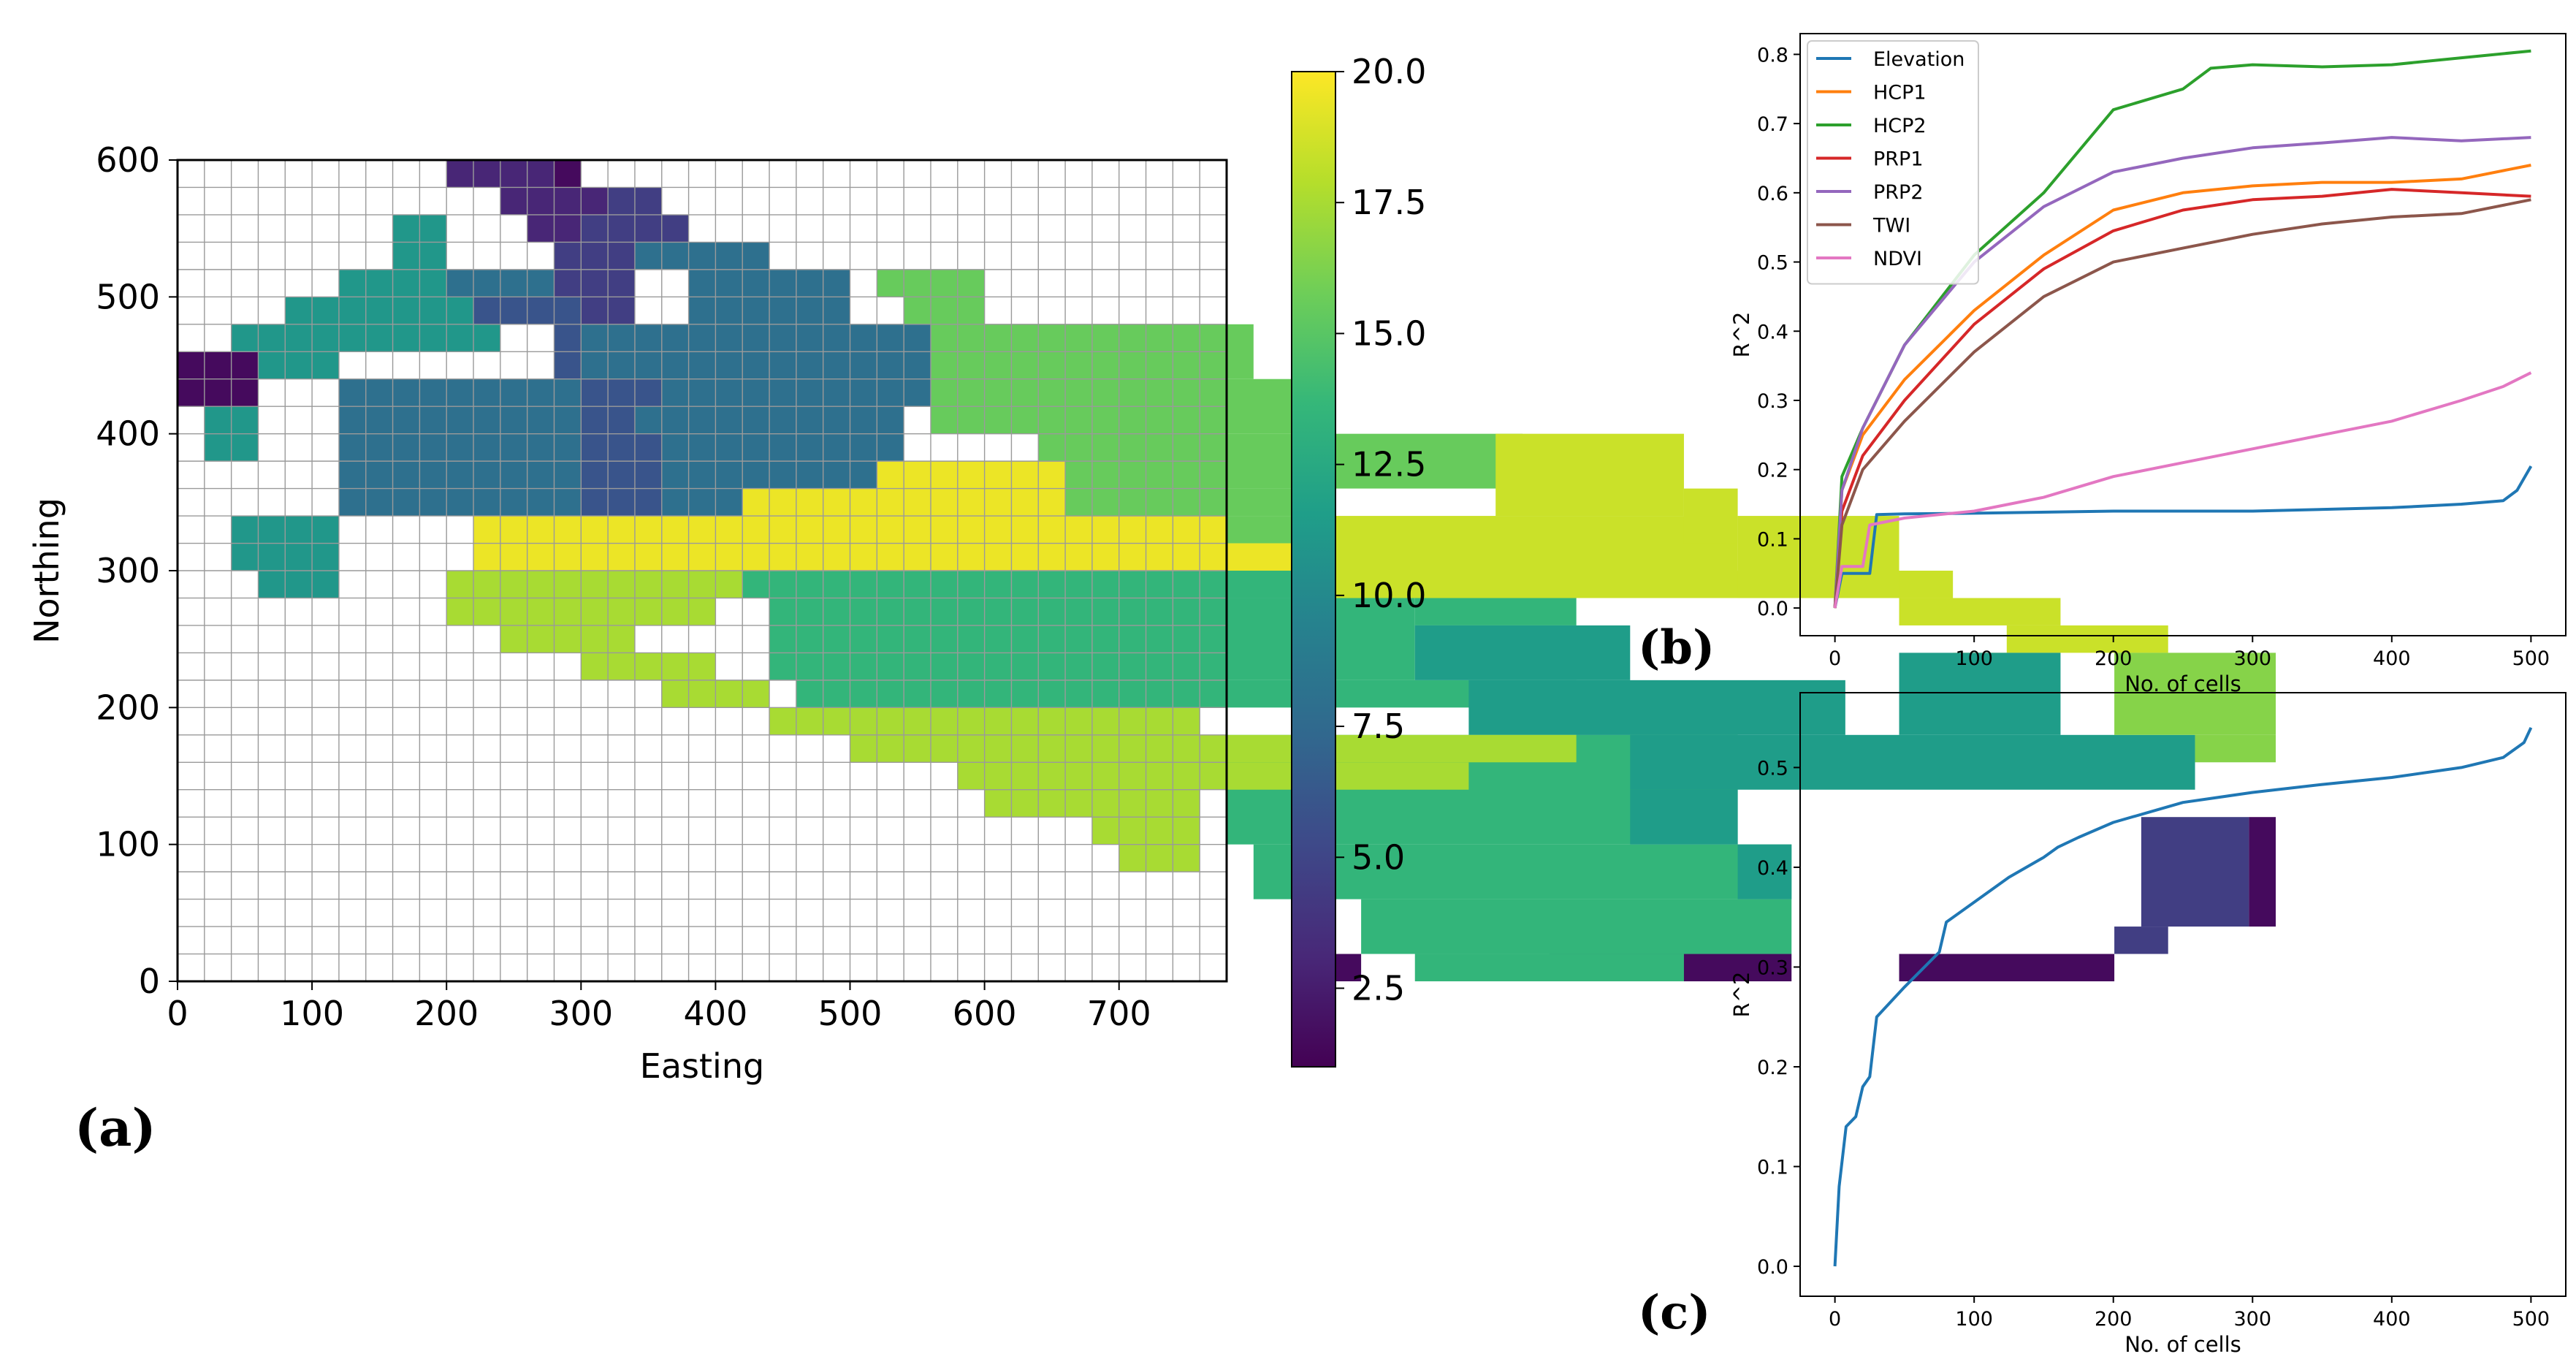 Image resolution: width=2576 pixels, height=1362 pixels. Describe the element at coordinates (702, 1066) in the screenshot. I see `x-axis-label: Easting` at that location.